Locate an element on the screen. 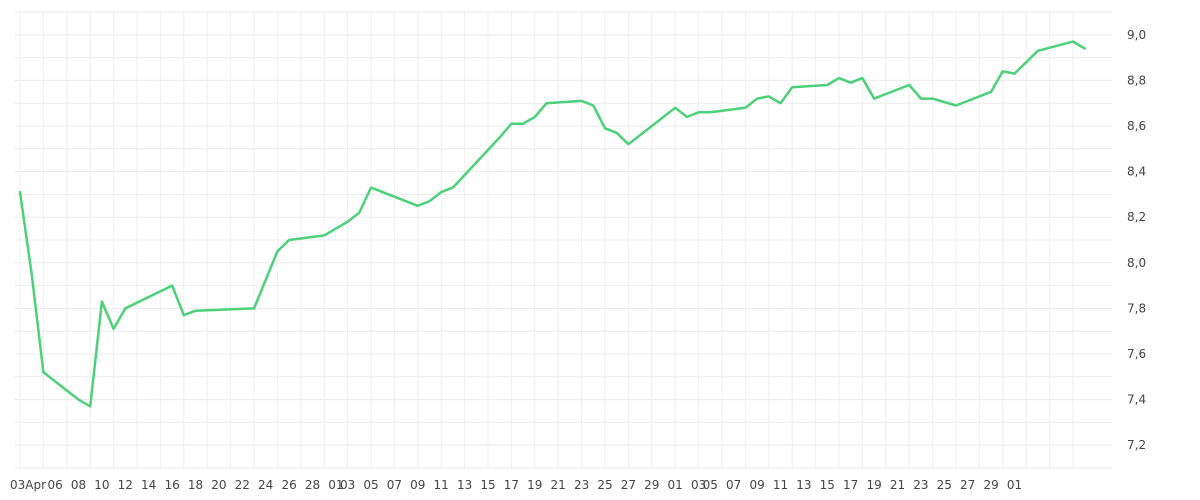 Image resolution: width=1200 pixels, height=500 pixels. y-tick-label: 8,4 is located at coordinates (1136, 172).